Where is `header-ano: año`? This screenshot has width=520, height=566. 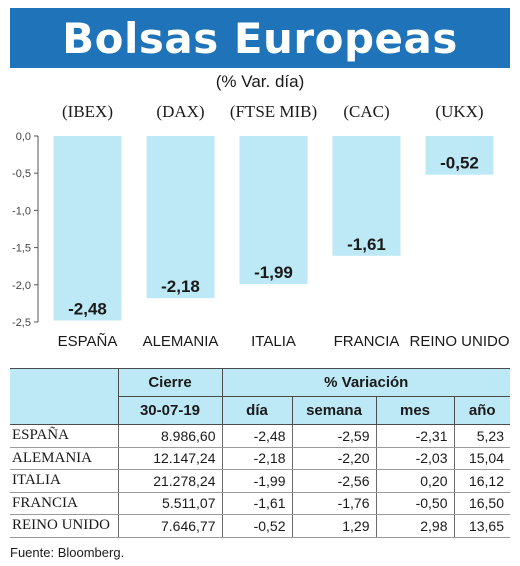
header-ano: año is located at coordinates (481, 410).